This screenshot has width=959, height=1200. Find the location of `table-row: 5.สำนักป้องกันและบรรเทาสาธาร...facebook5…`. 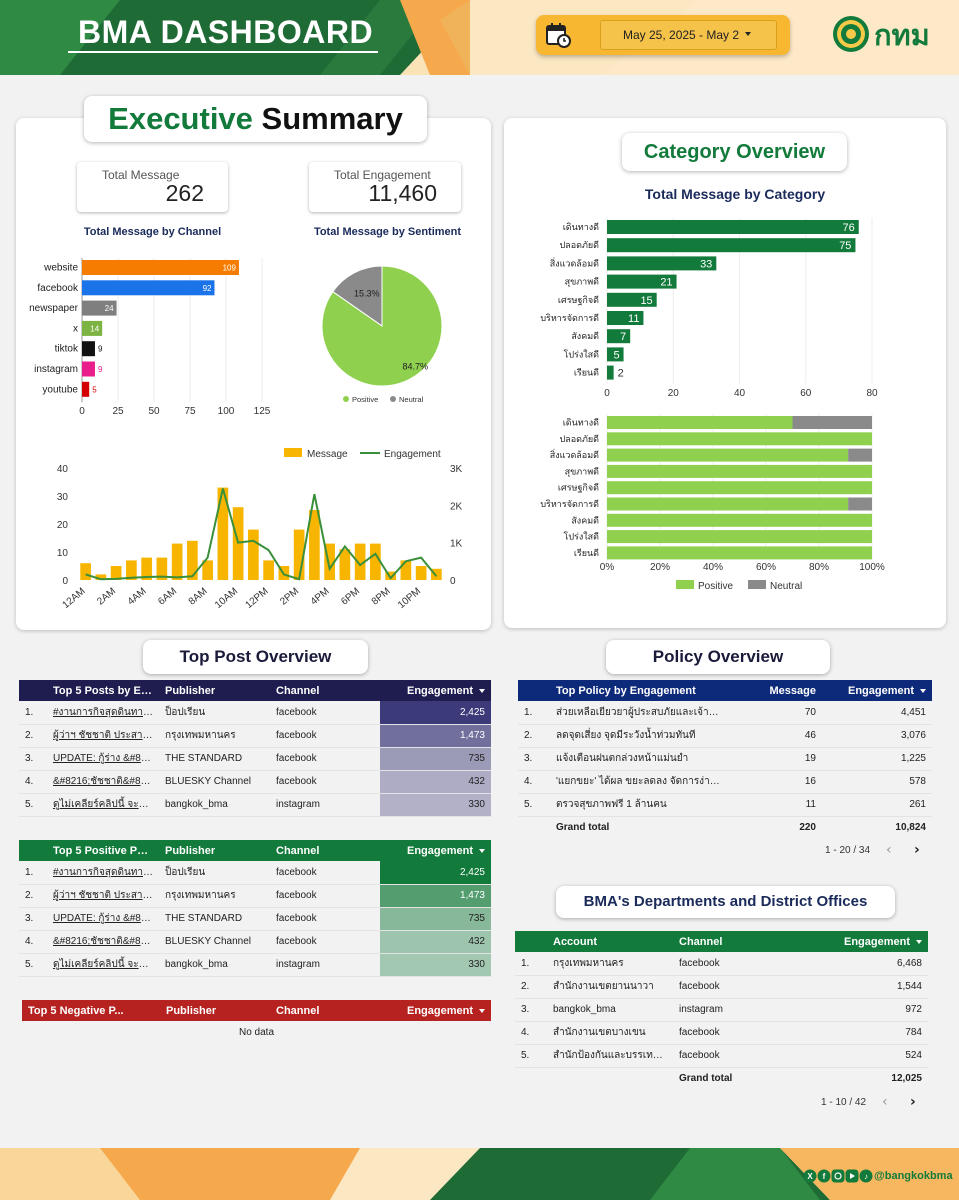

table-row: 5.สำนักป้องกันและบรรเทาสาธาร...facebook5… is located at coordinates (721, 1056).